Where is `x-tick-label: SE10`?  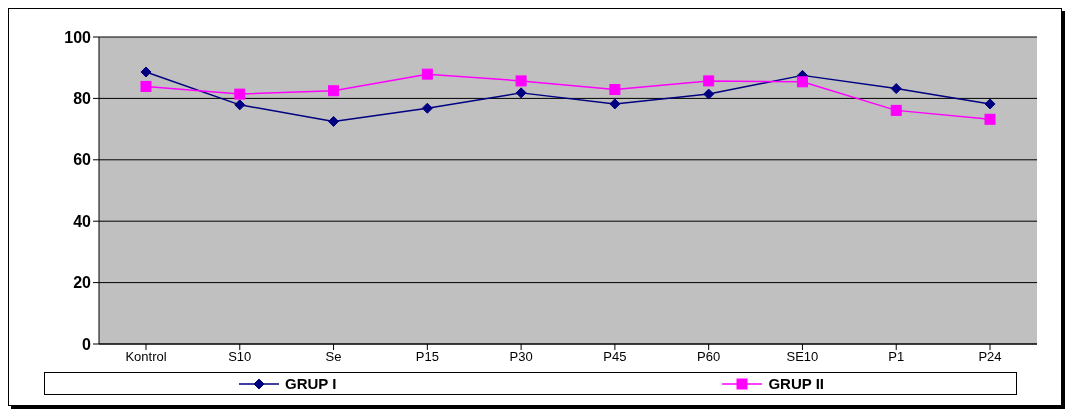
x-tick-label: SE10 is located at coordinates (802, 357).